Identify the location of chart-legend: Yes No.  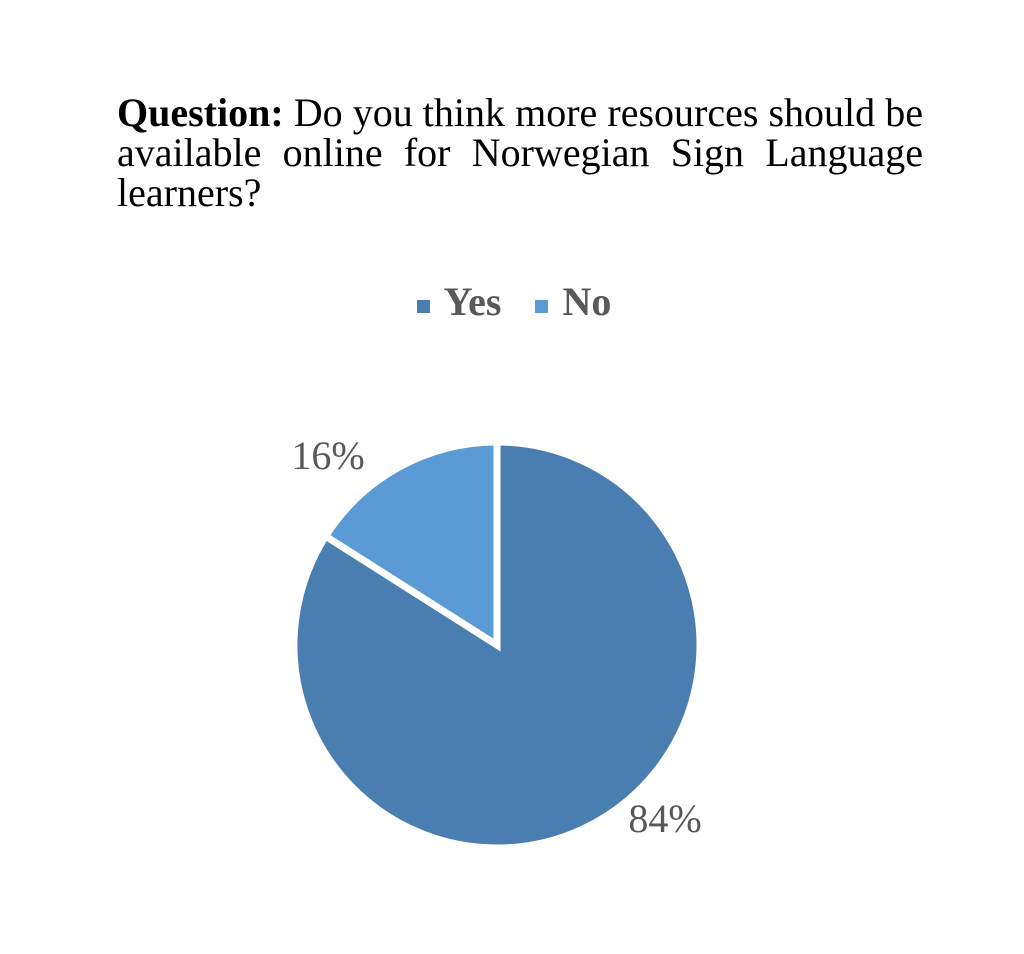
(512, 302).